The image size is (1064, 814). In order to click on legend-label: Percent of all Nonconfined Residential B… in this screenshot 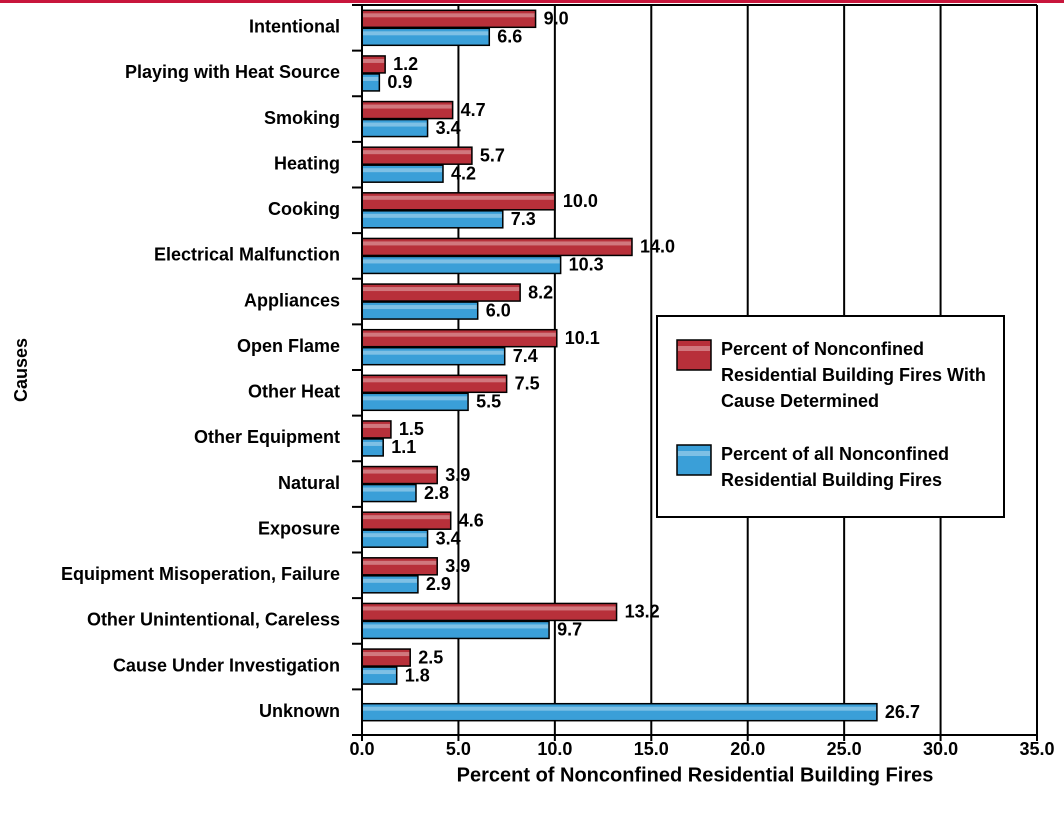, I will do `click(835, 467)`.